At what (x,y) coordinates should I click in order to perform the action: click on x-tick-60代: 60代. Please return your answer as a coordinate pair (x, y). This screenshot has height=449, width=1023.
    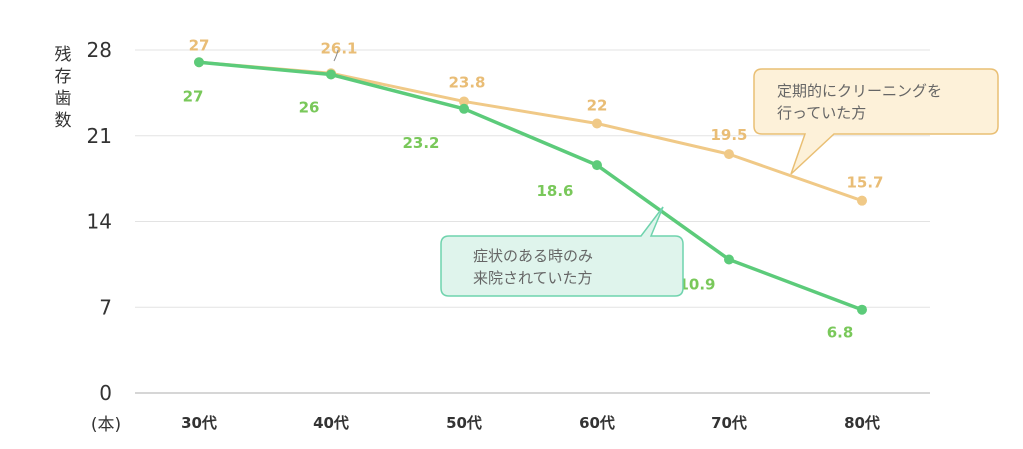
    Looking at the image, I should click on (597, 423).